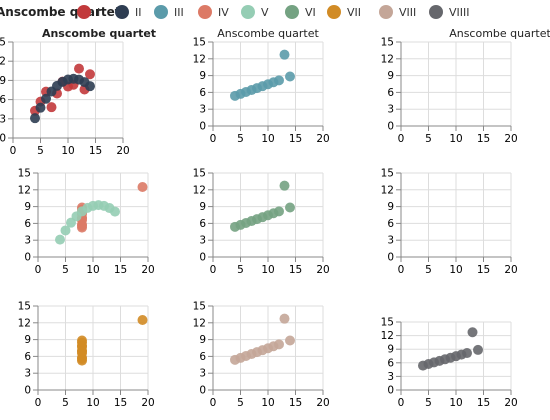 The width and height of the screenshot is (550, 420). What do you see at coordinates (265, 12) in the screenshot?
I see `legend-label-5: V` at bounding box center [265, 12].